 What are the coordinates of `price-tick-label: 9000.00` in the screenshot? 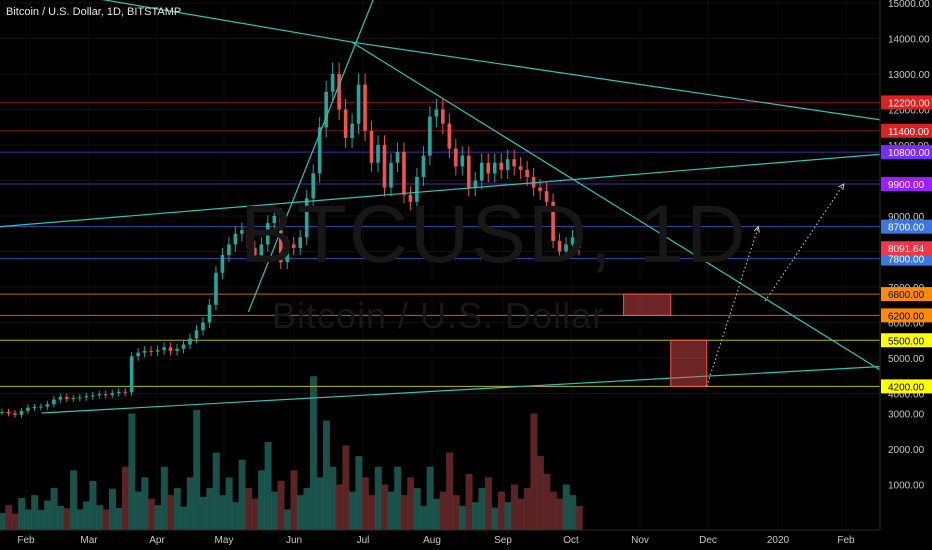 It's located at (906, 217).